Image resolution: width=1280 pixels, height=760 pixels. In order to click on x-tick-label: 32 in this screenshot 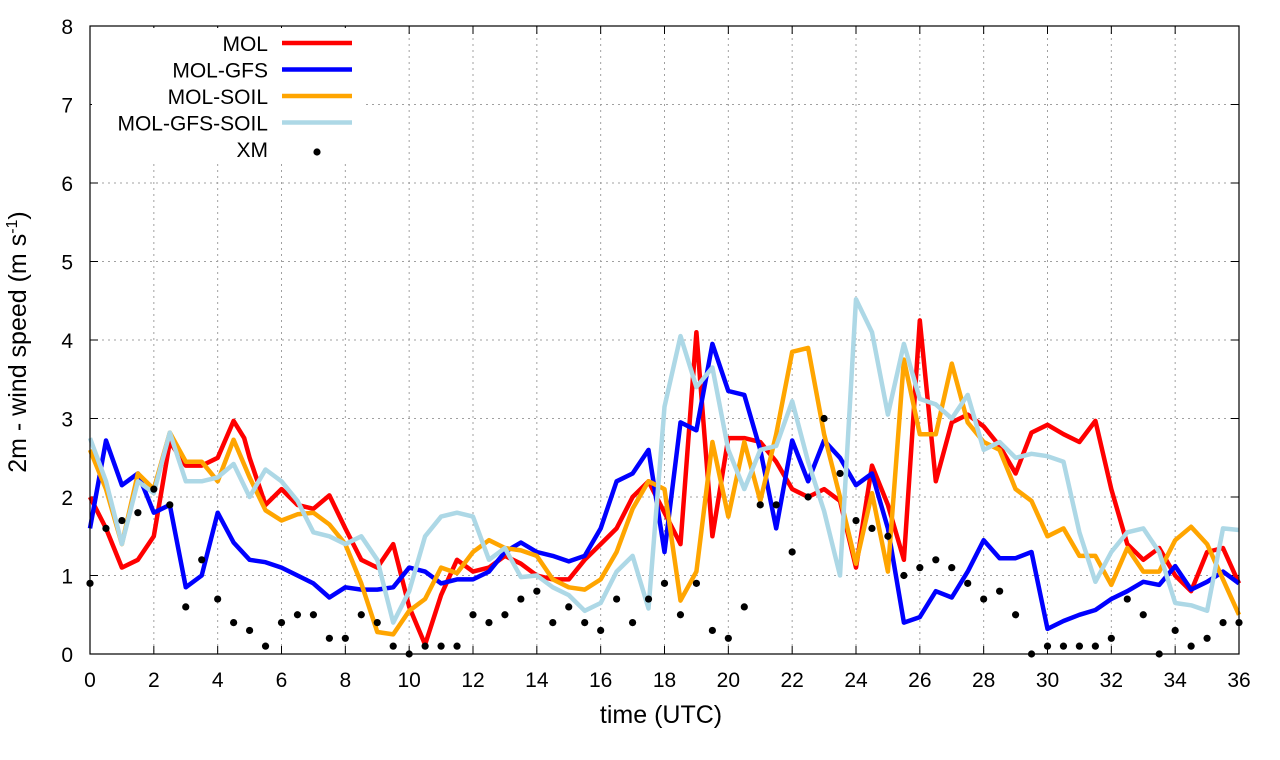, I will do `click(1111, 680)`.